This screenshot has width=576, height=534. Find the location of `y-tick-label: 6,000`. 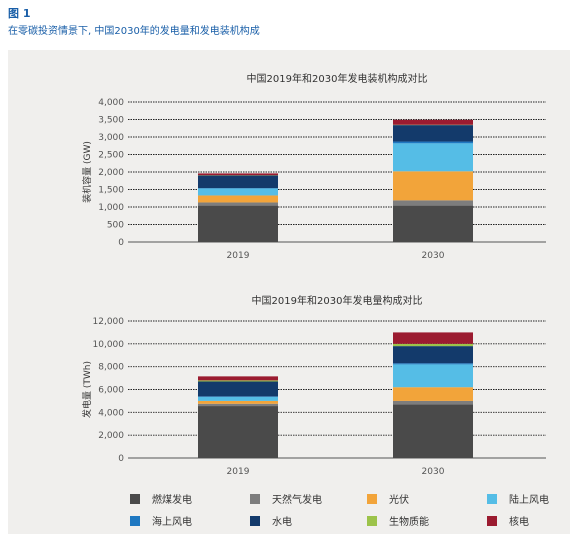

y-tick-label: 6,000 is located at coordinates (111, 391).